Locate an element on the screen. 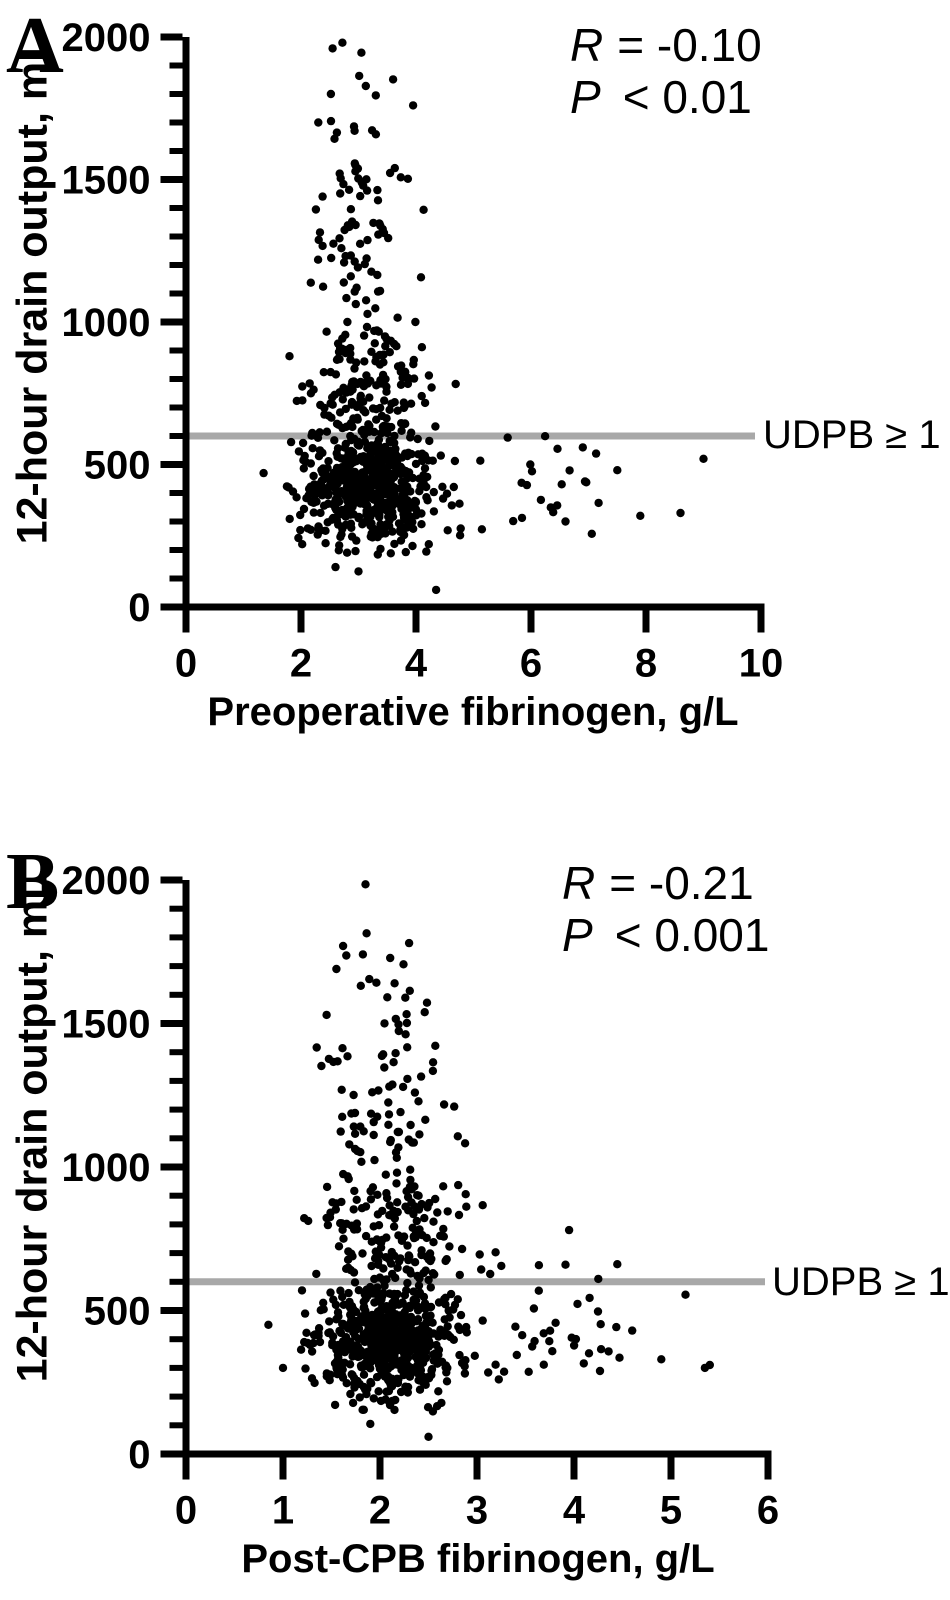 Image resolution: width=950 pixels, height=1600 pixels. p-value: < 0.01 is located at coordinates (687, 96).